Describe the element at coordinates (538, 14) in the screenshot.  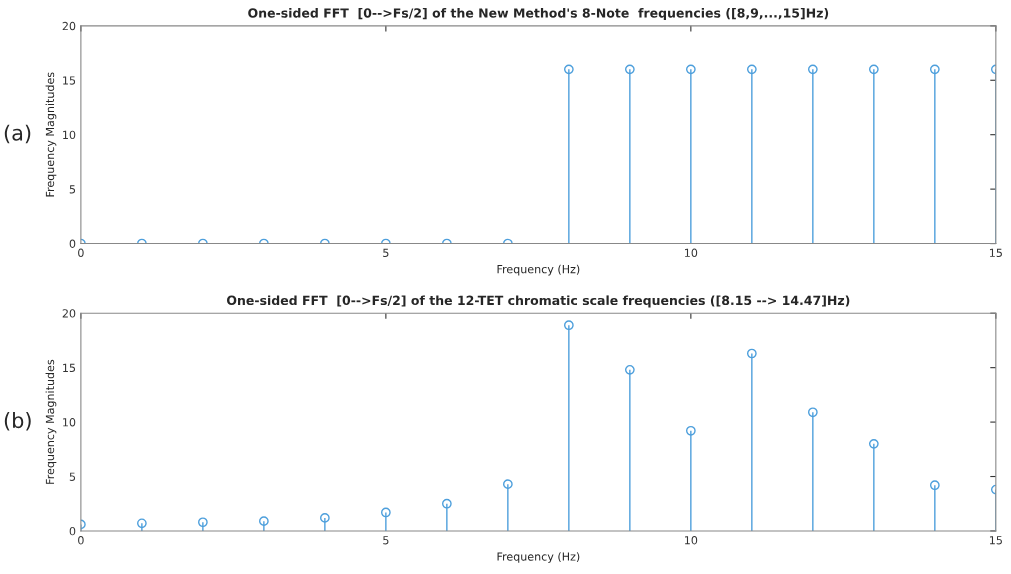
I see `chart-title: One-sided FFT [0-->Fs/2] of the New Method's 8-Note frequencies ([8,9,...,15]Hz)` at that location.